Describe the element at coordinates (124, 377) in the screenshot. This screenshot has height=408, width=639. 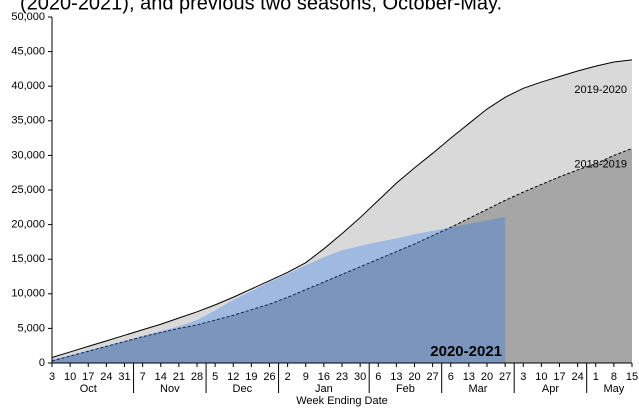
I see `x-tick-label: 31` at that location.